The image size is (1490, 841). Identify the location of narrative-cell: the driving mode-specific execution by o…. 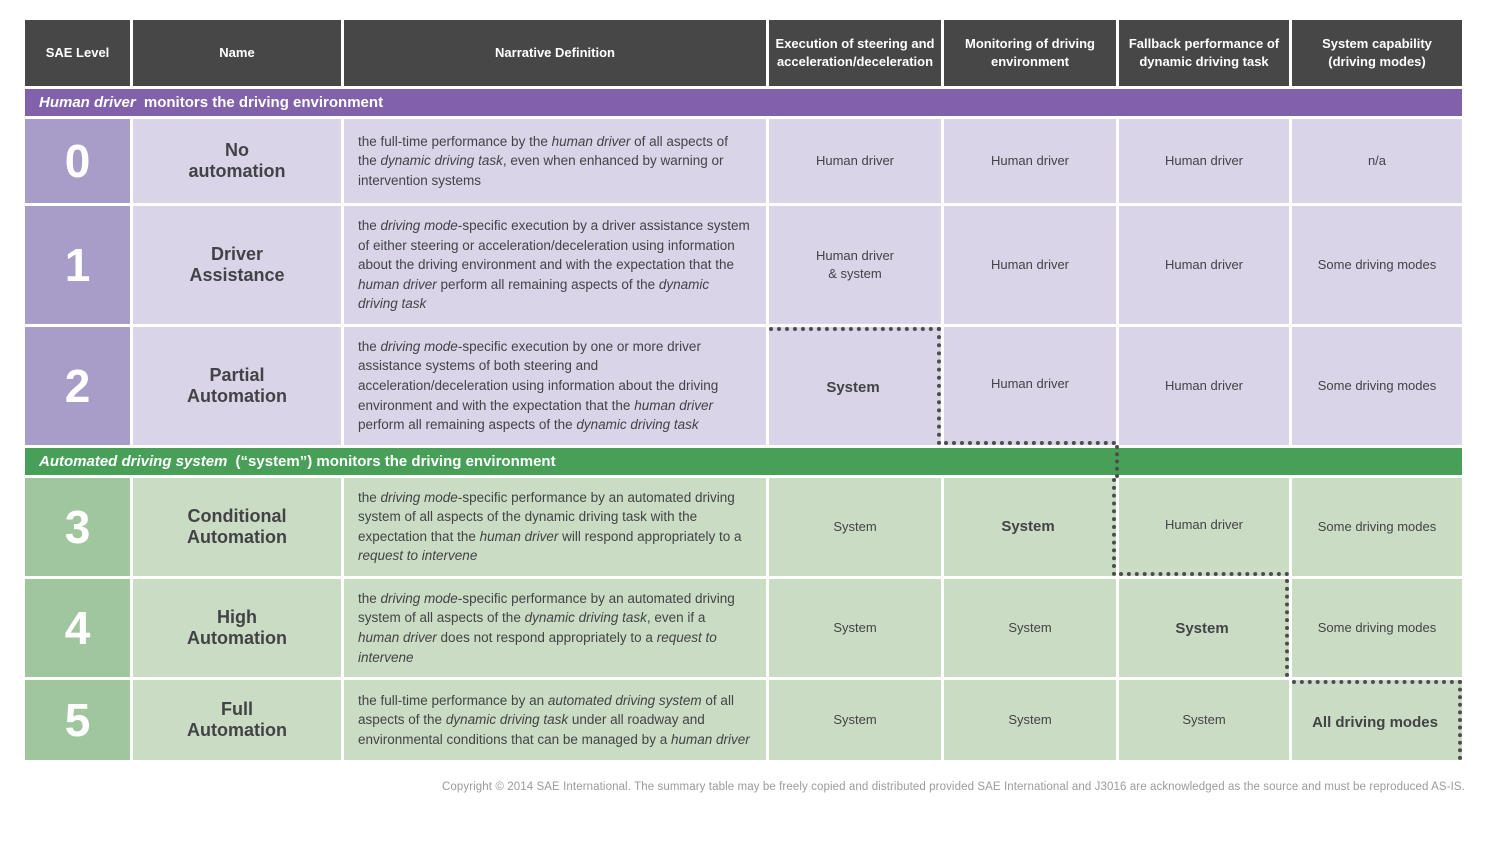
(555, 385).